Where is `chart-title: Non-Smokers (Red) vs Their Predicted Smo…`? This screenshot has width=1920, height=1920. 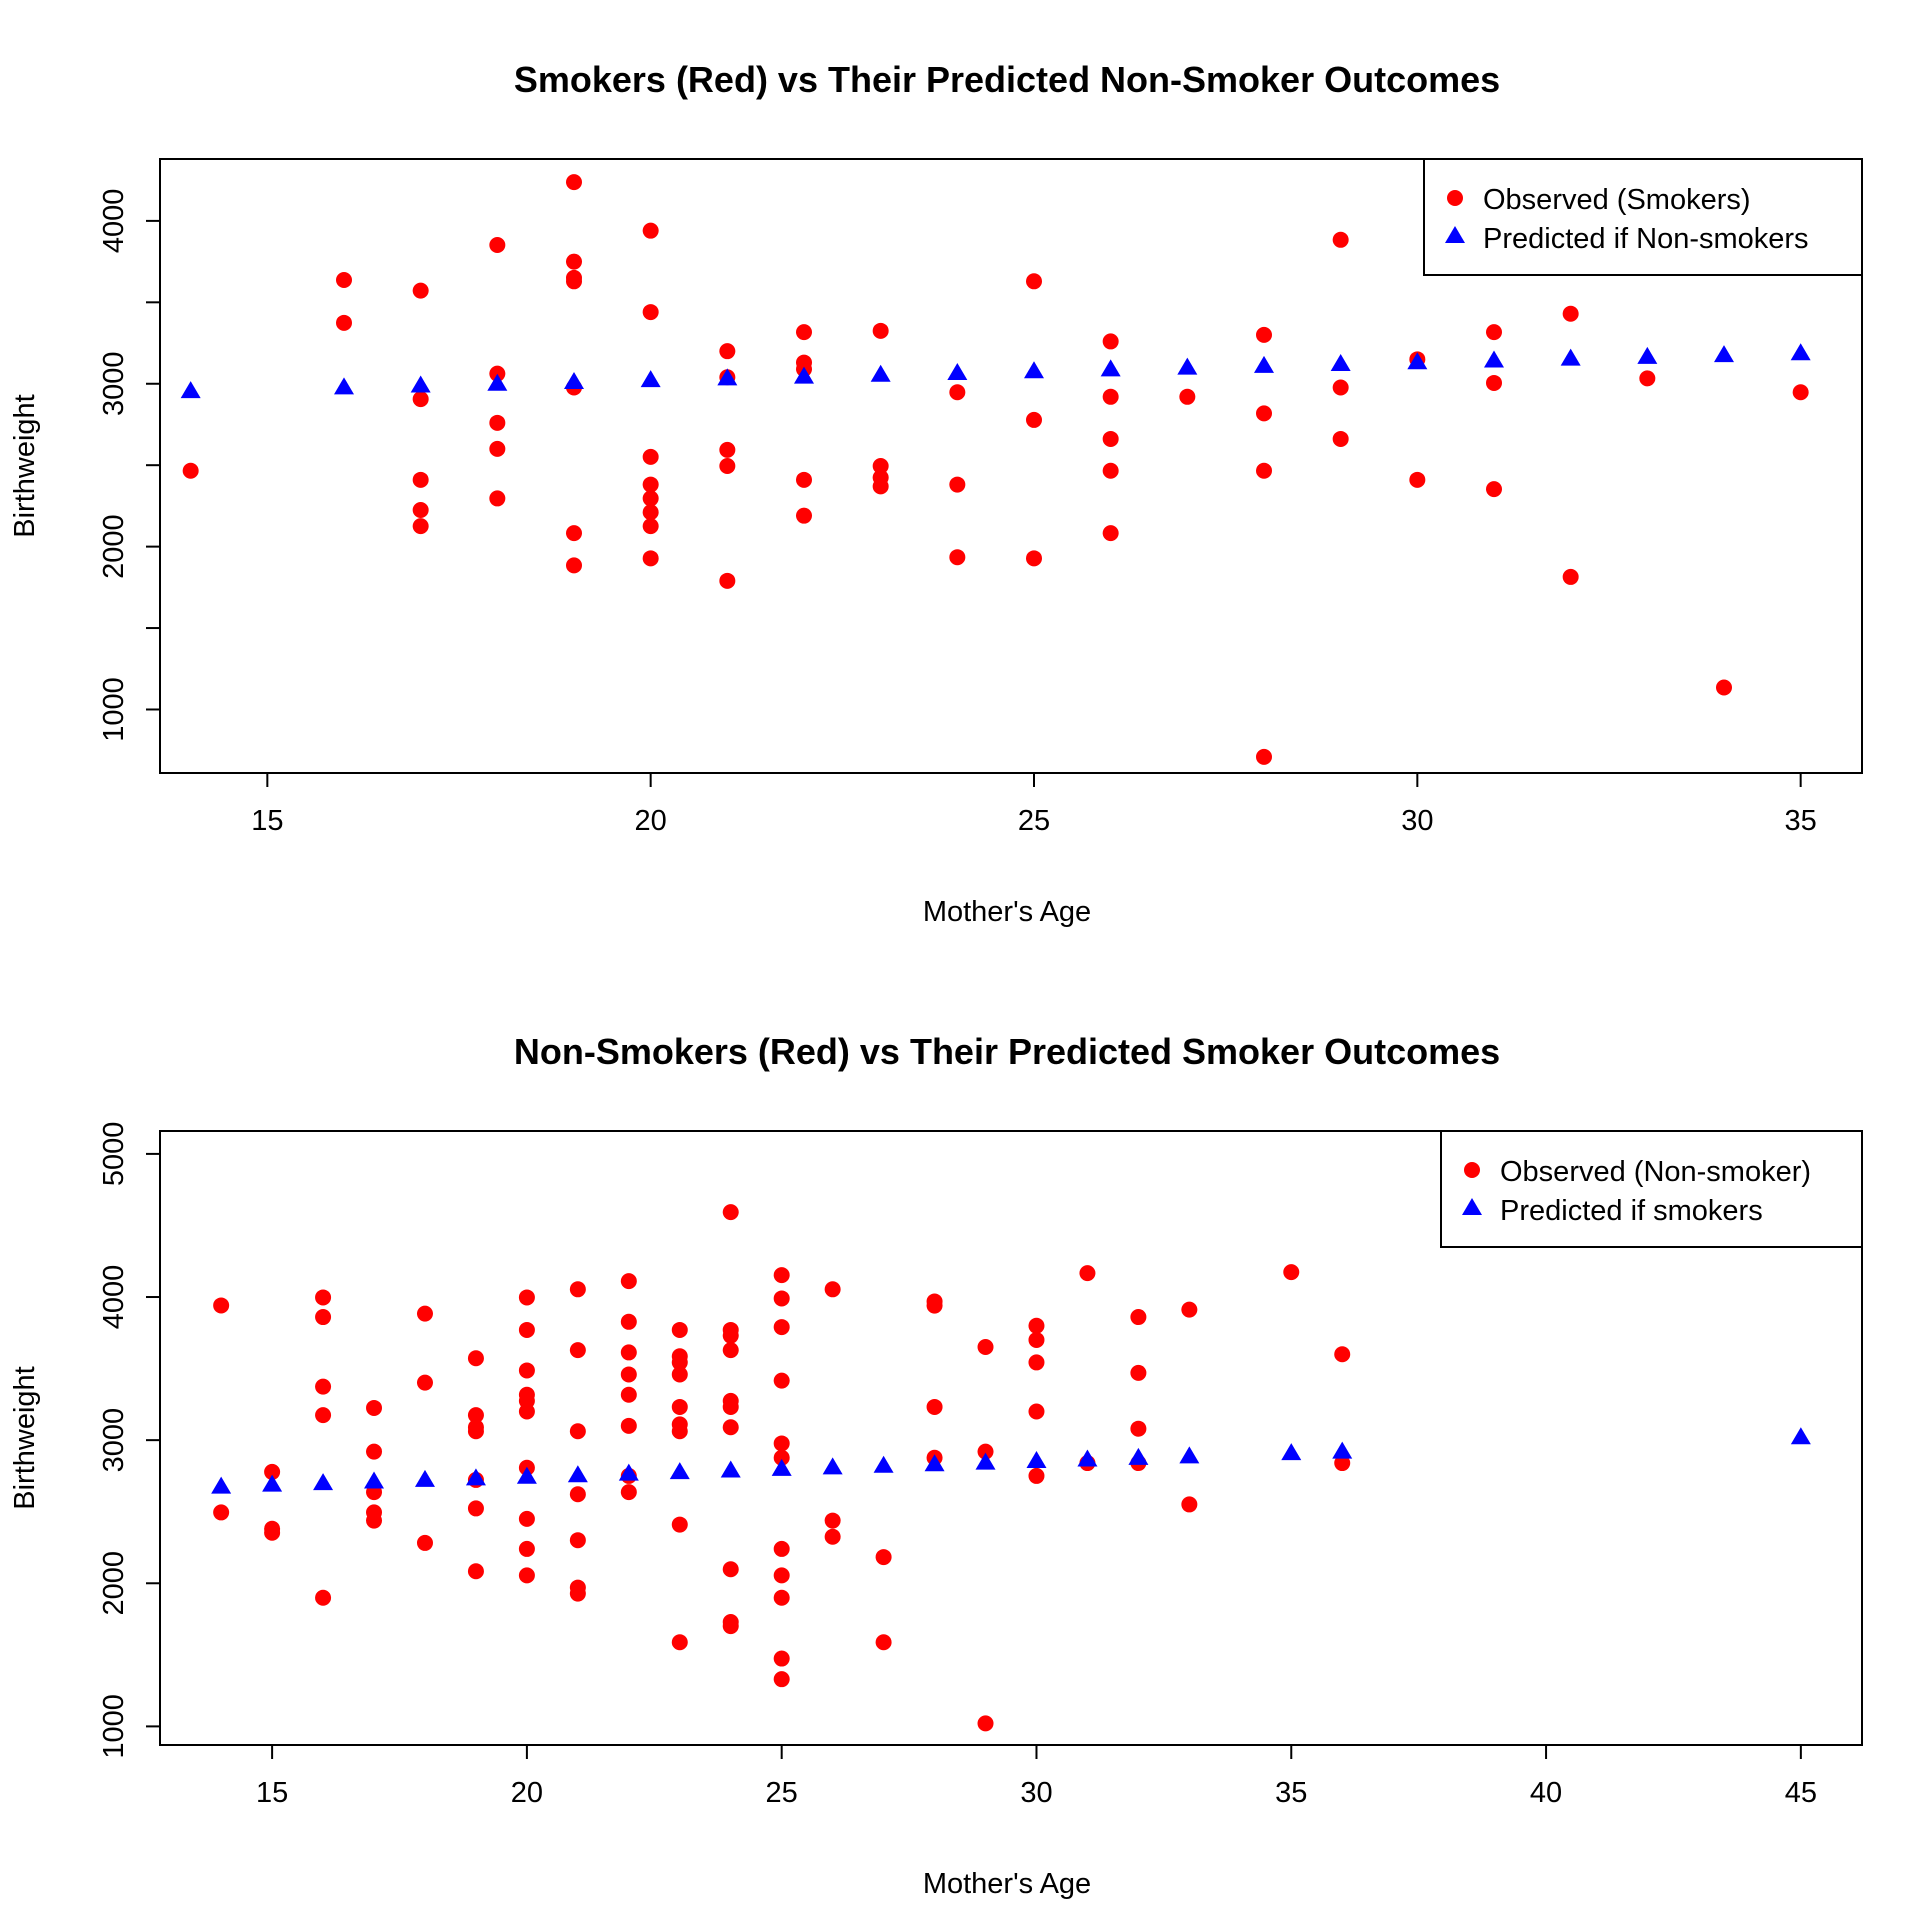 chart-title: Non-Smokers (Red) vs Their Predicted Smo… is located at coordinates (1007, 1051).